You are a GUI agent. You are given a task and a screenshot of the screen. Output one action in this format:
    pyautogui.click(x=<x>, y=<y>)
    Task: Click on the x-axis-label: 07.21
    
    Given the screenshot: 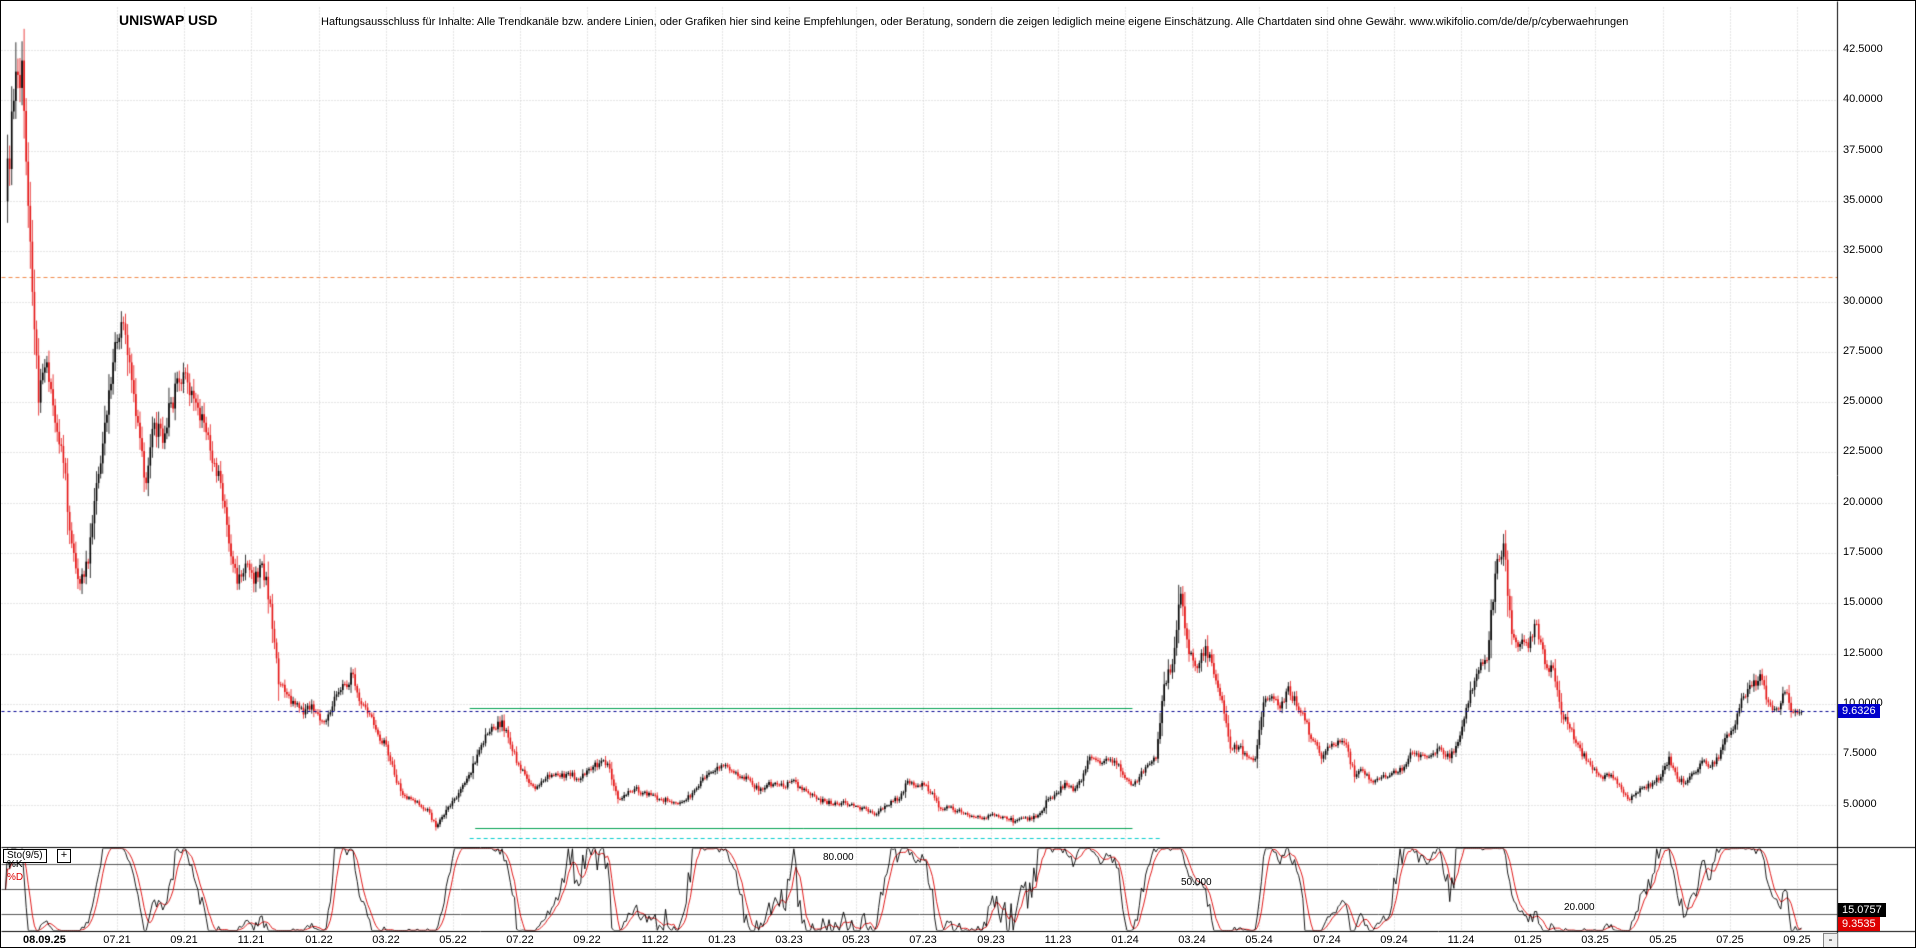 What is the action you would take?
    pyautogui.click(x=117, y=940)
    